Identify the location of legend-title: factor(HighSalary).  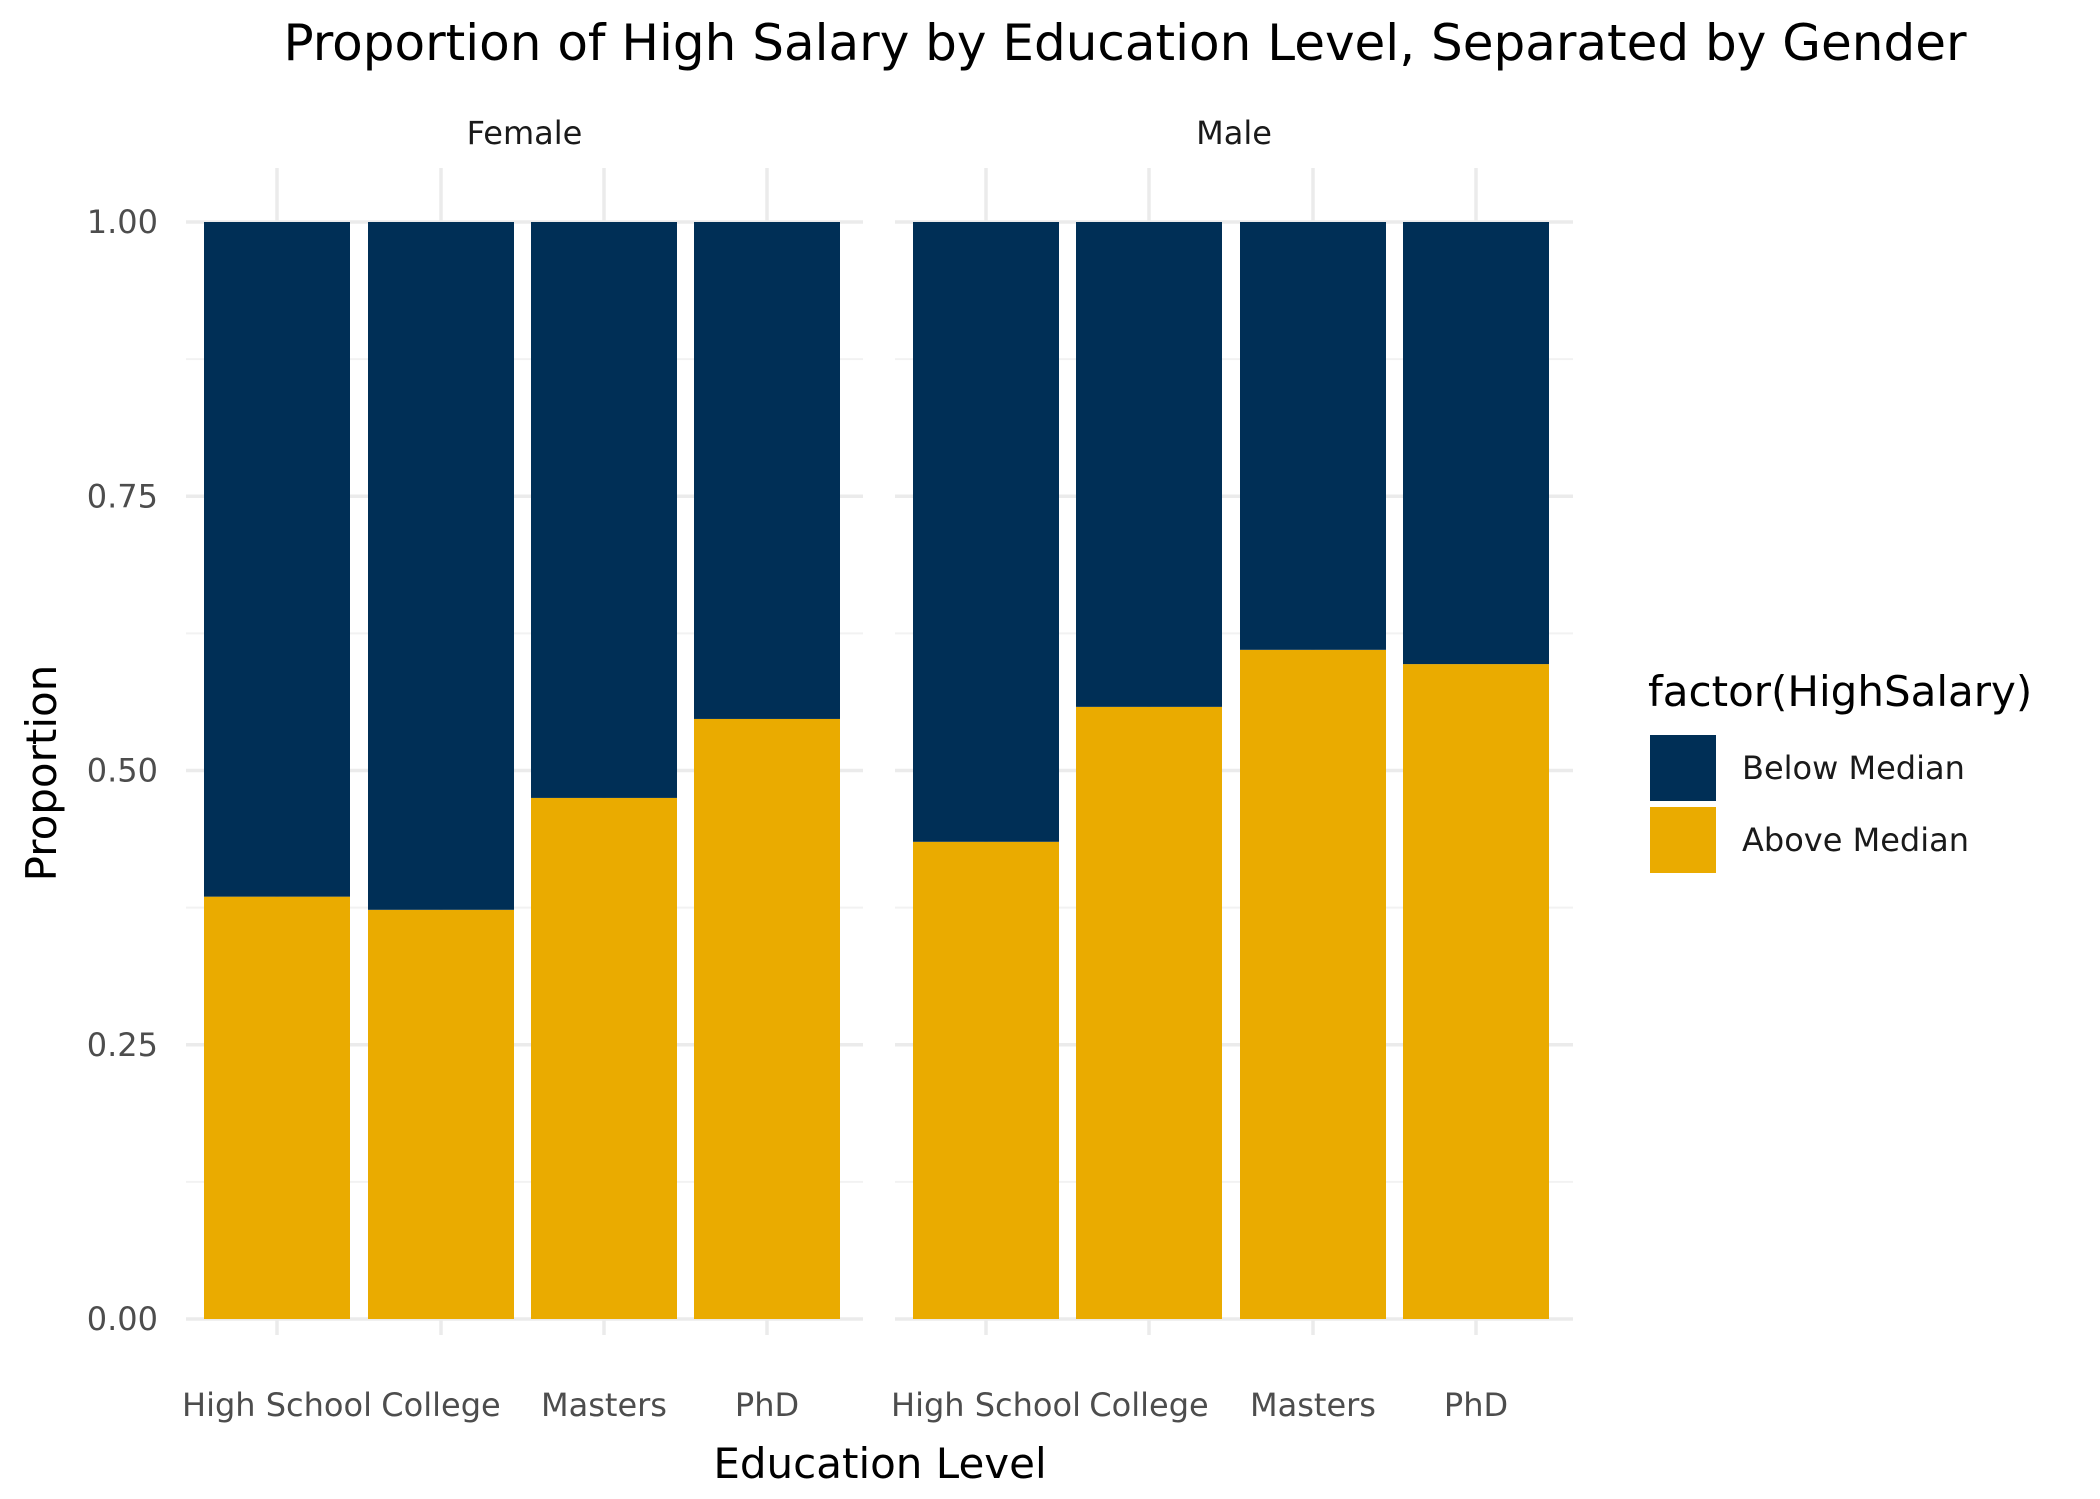
(1840, 691).